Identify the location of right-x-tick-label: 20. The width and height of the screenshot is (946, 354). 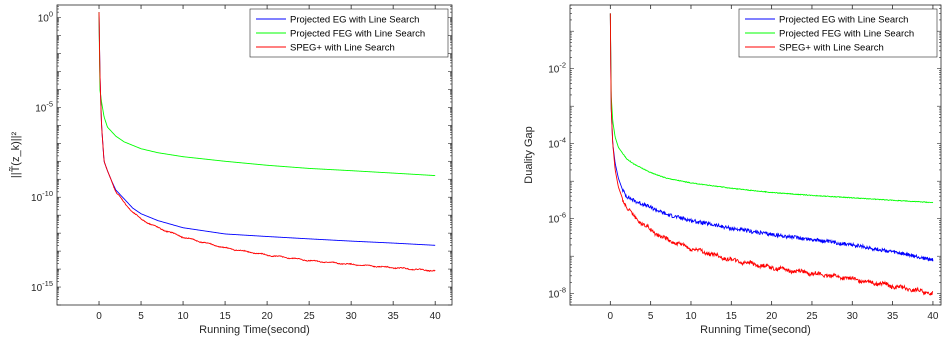
(772, 316).